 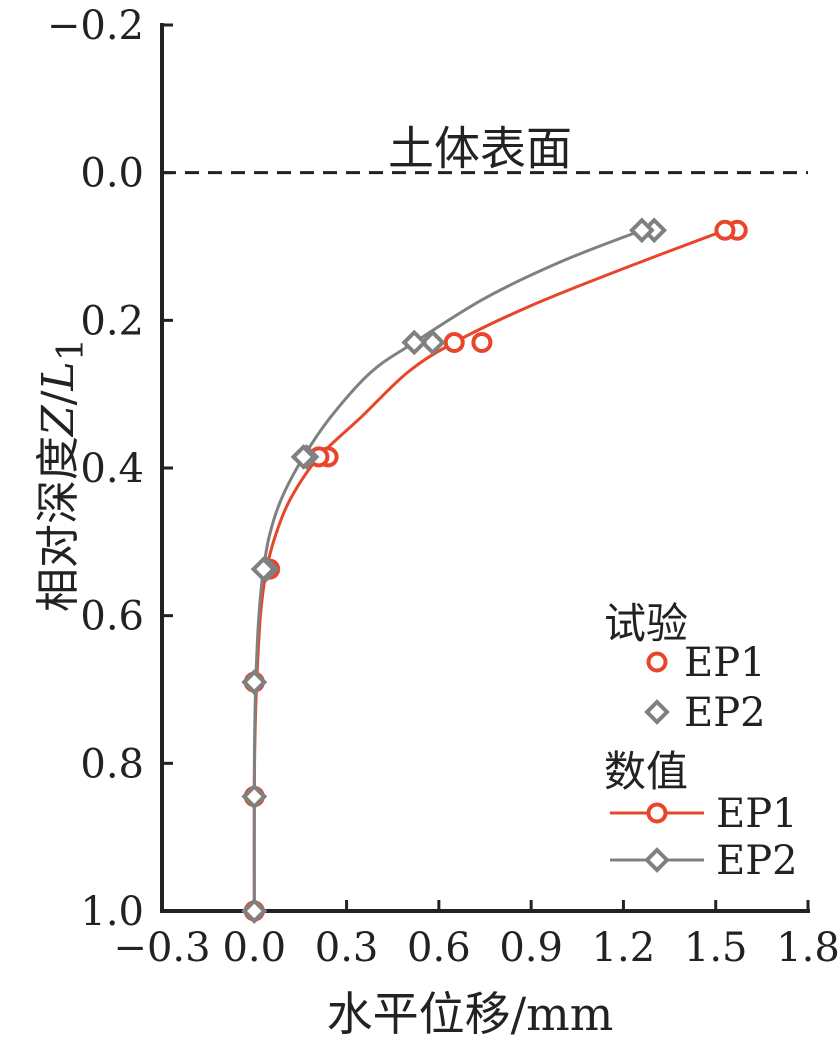 I want to click on legend-label-ep2-numerical: EP2, so click(x=757, y=861).